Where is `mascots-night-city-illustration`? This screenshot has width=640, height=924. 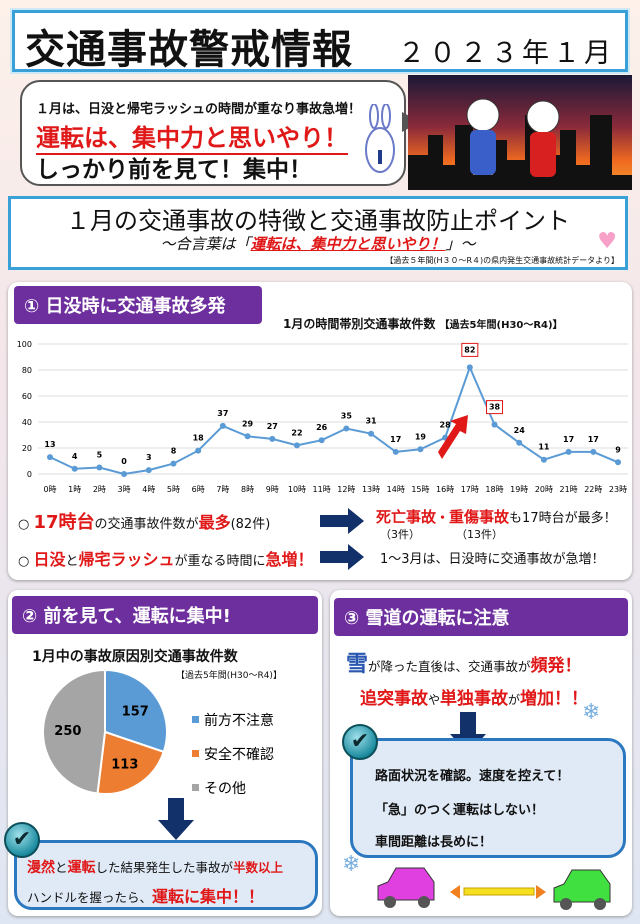 mascots-night-city-illustration is located at coordinates (520, 132).